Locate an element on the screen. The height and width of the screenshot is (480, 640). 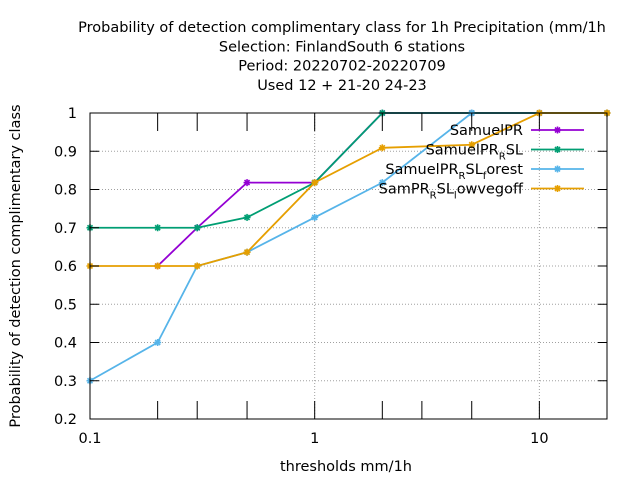
title-line-2: Selection: FinlandSouth 6 stations is located at coordinates (342, 47).